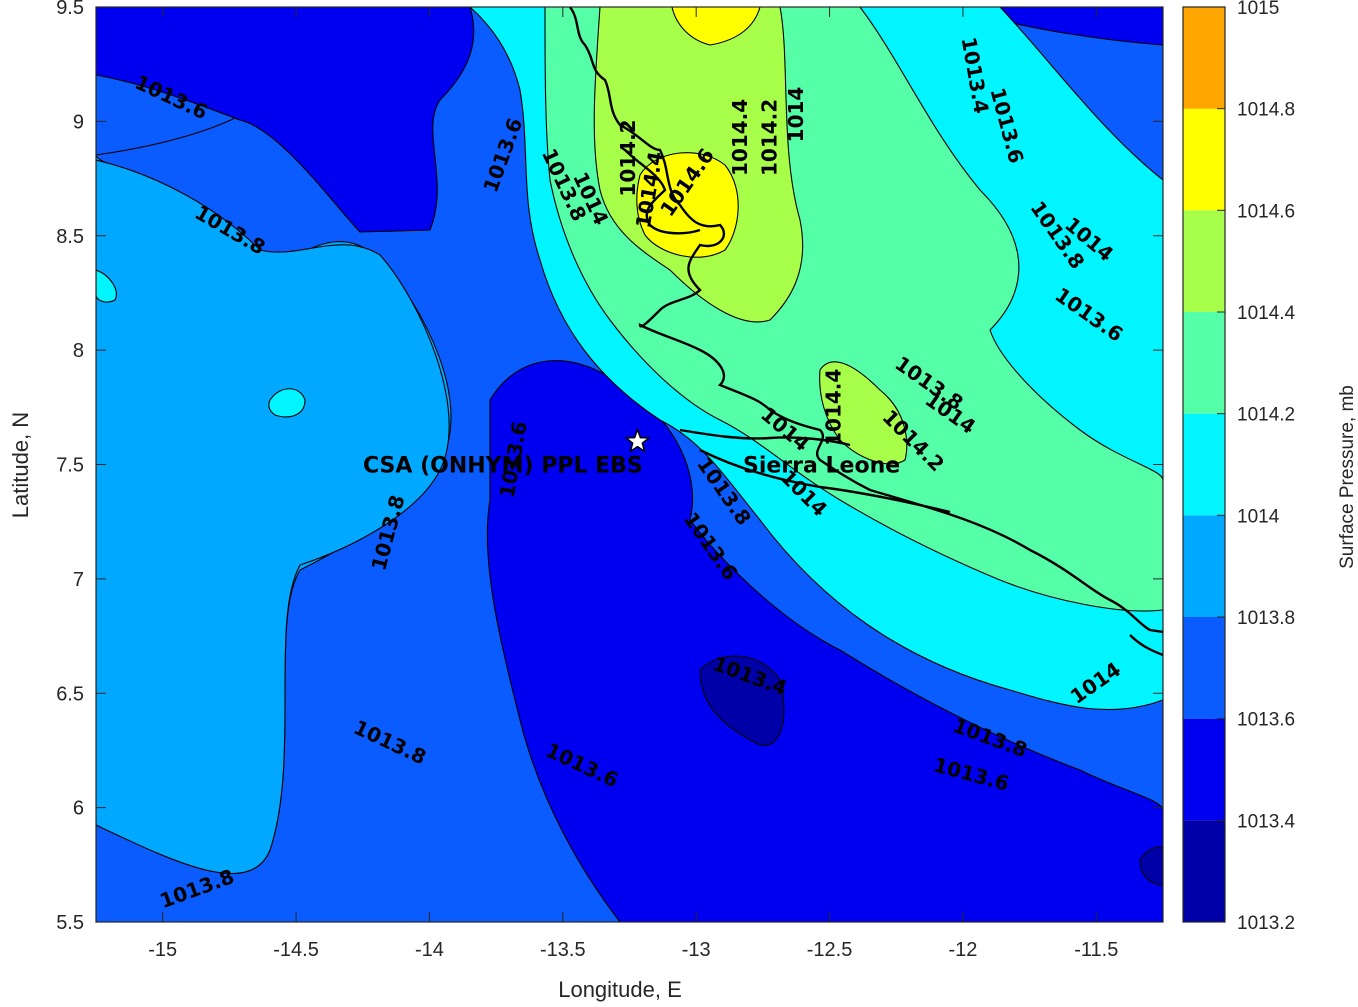  Describe the element at coordinates (830, 950) in the screenshot. I see `x-tick-label: -12.5` at that location.